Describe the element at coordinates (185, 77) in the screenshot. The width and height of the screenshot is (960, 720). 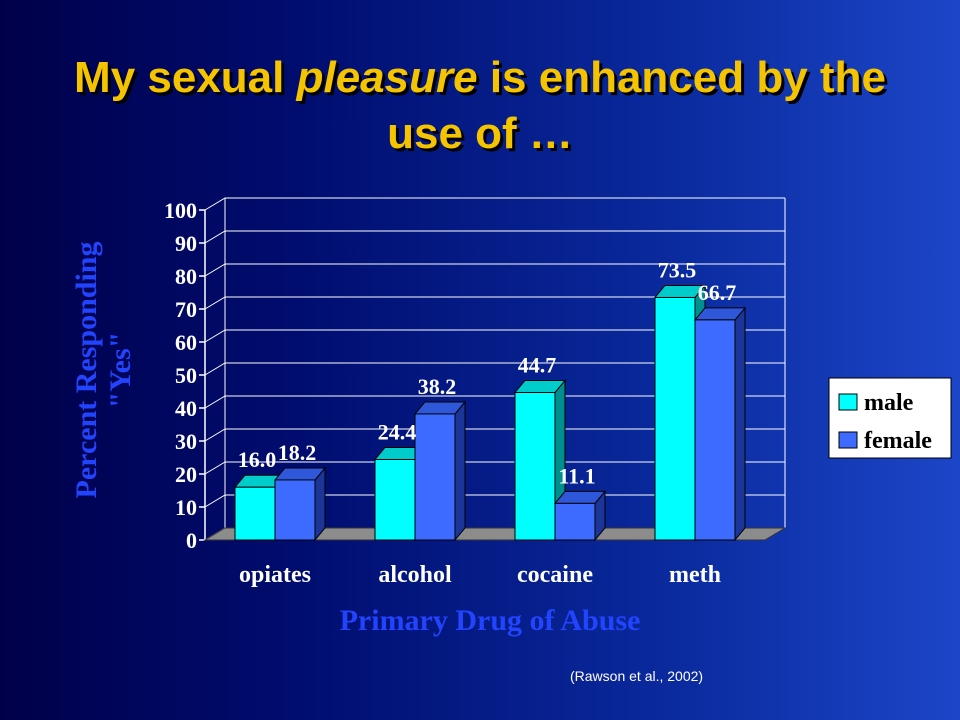
I see `title-part1: My sexual` at that location.